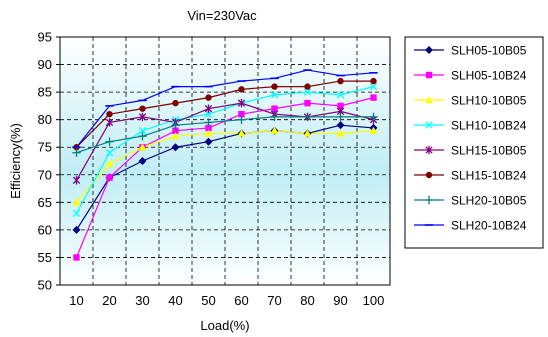  What do you see at coordinates (489, 201) in the screenshot?
I see `legend-label: SLH20-10B05` at bounding box center [489, 201].